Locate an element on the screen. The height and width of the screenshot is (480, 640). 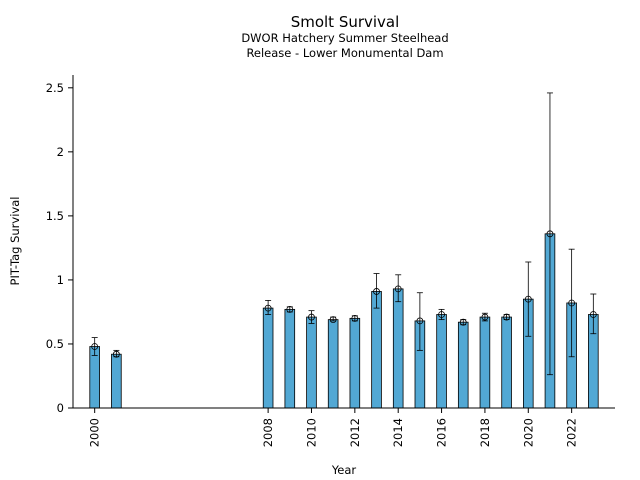
x-tick-label-2016: 2016 is located at coordinates (442, 432).